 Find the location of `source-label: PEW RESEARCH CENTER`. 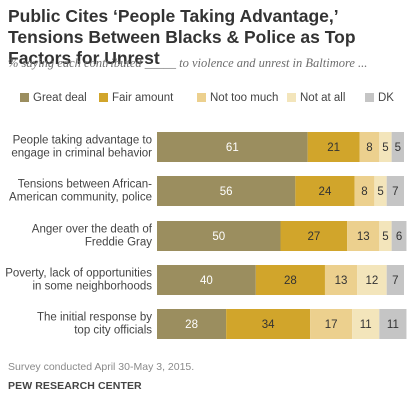

source-label: PEW RESEARCH CENTER is located at coordinates (75, 386).